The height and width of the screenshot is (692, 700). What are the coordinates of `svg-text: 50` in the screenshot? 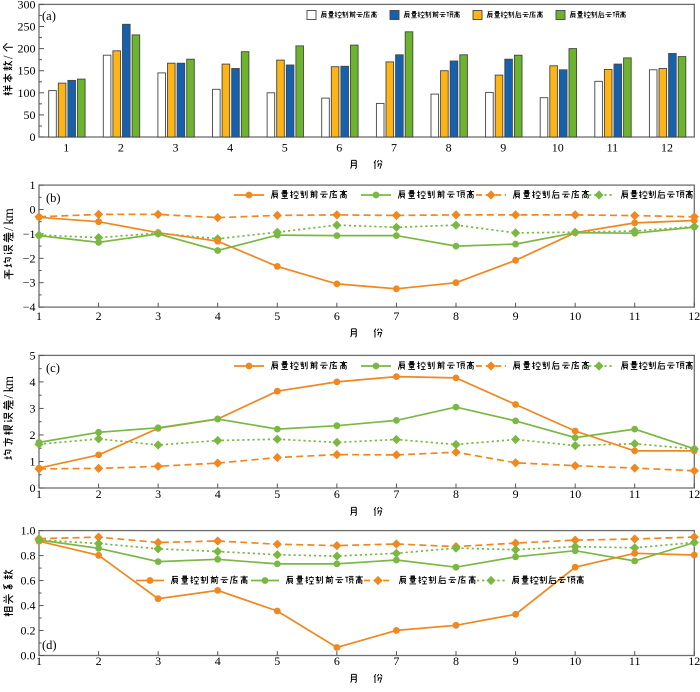 It's located at (30, 115).